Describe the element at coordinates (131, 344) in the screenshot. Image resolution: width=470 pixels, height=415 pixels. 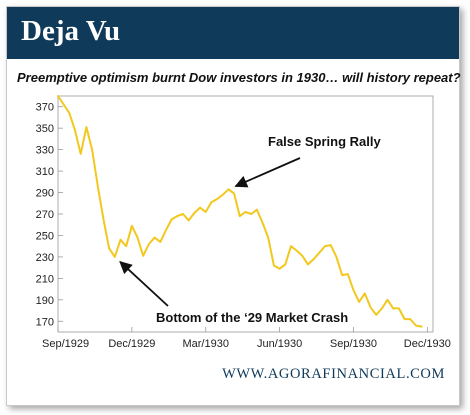
I see `x-tick-label: Dec/1929` at that location.